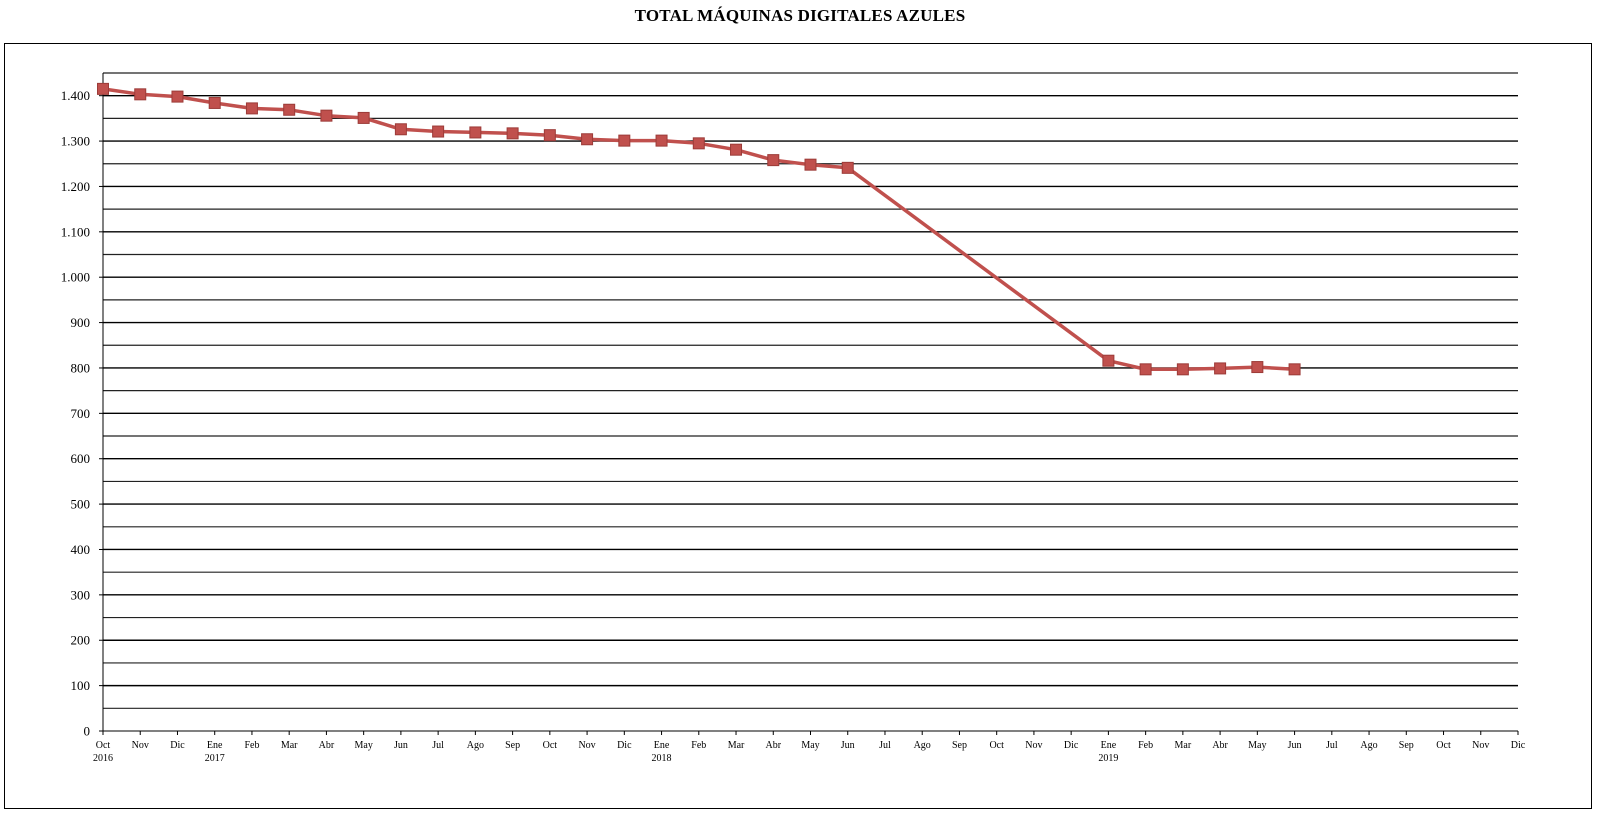 The image size is (1600, 815). I want to click on y-tick-label: 100, so click(81, 685).